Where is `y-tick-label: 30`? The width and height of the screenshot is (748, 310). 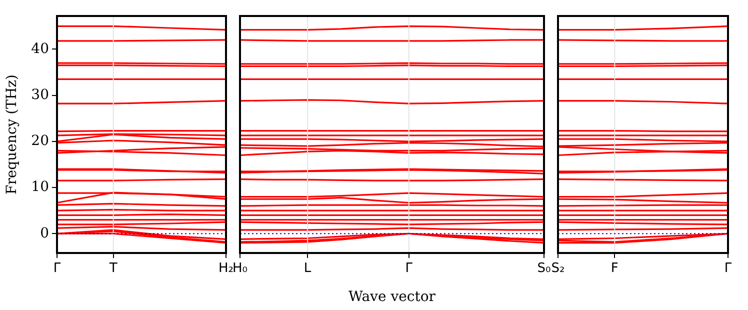 y-tick-label: 30 is located at coordinates (40, 94).